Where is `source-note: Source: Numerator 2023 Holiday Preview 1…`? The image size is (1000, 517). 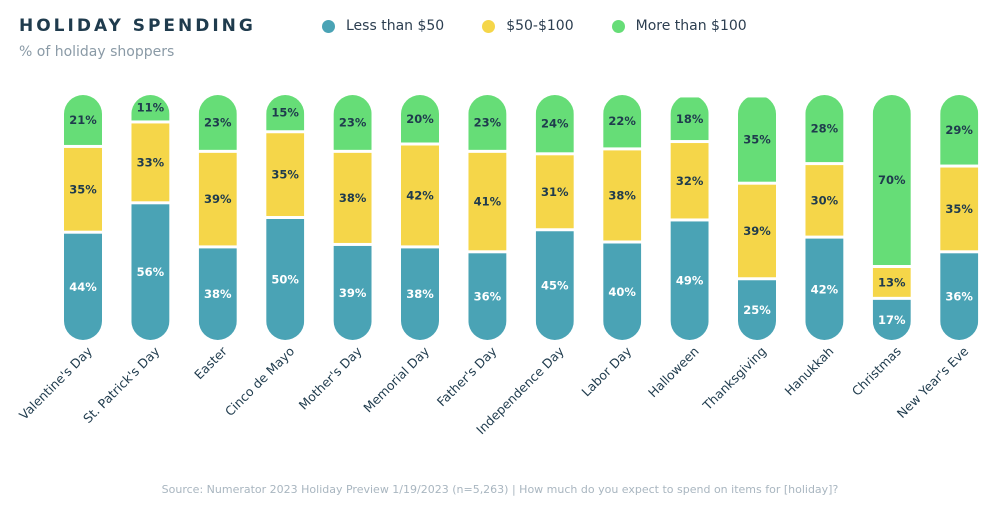
source-note: Source: Numerator 2023 Holiday Preview 1… is located at coordinates (500, 489).